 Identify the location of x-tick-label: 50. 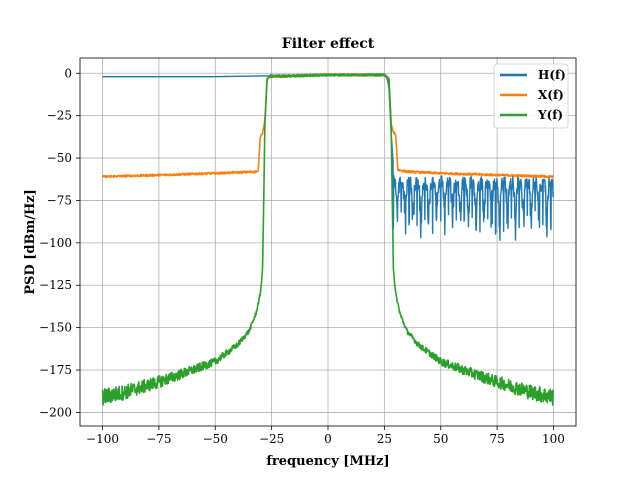
(440, 439).